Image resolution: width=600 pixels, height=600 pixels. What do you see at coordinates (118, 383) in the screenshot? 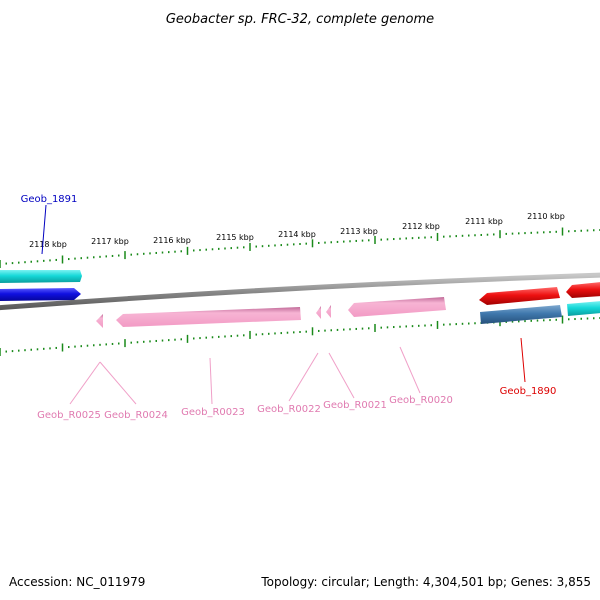
I see `leader-geob-r0024` at bounding box center [118, 383].